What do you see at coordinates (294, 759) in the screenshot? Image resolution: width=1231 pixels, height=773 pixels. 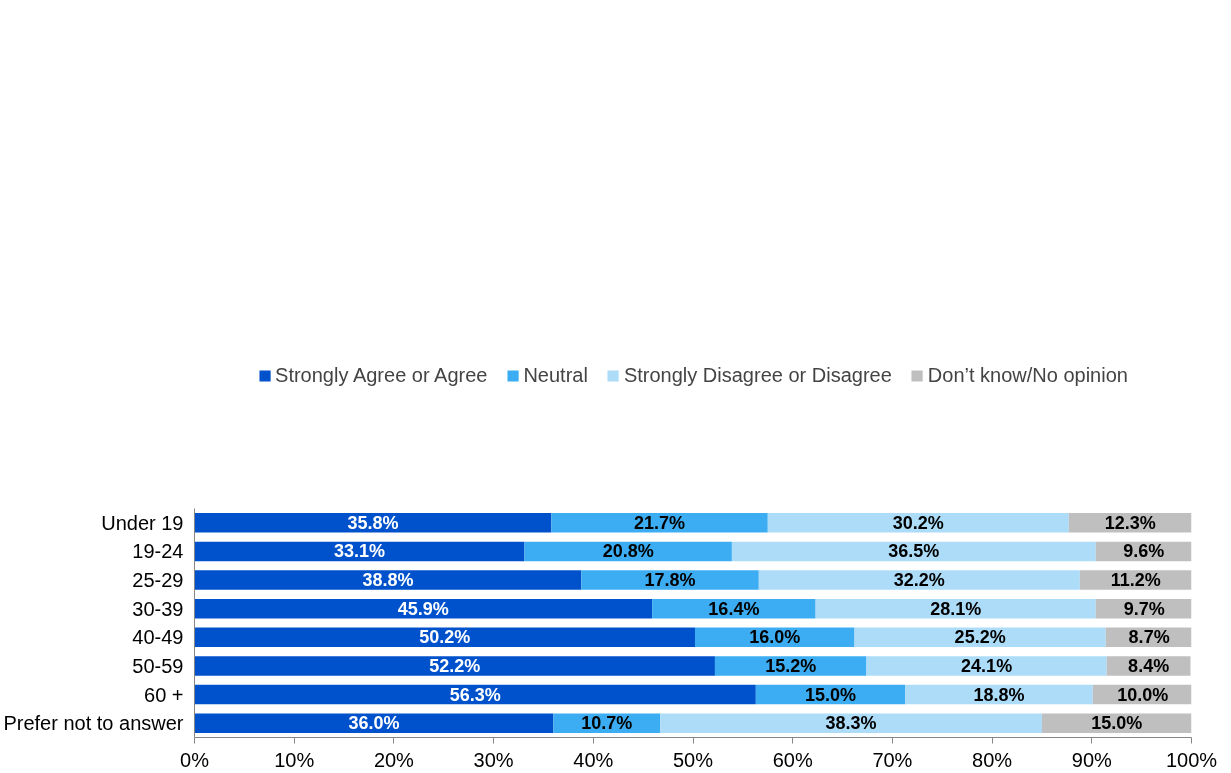 I see `x-tick-label: 10%` at bounding box center [294, 759].